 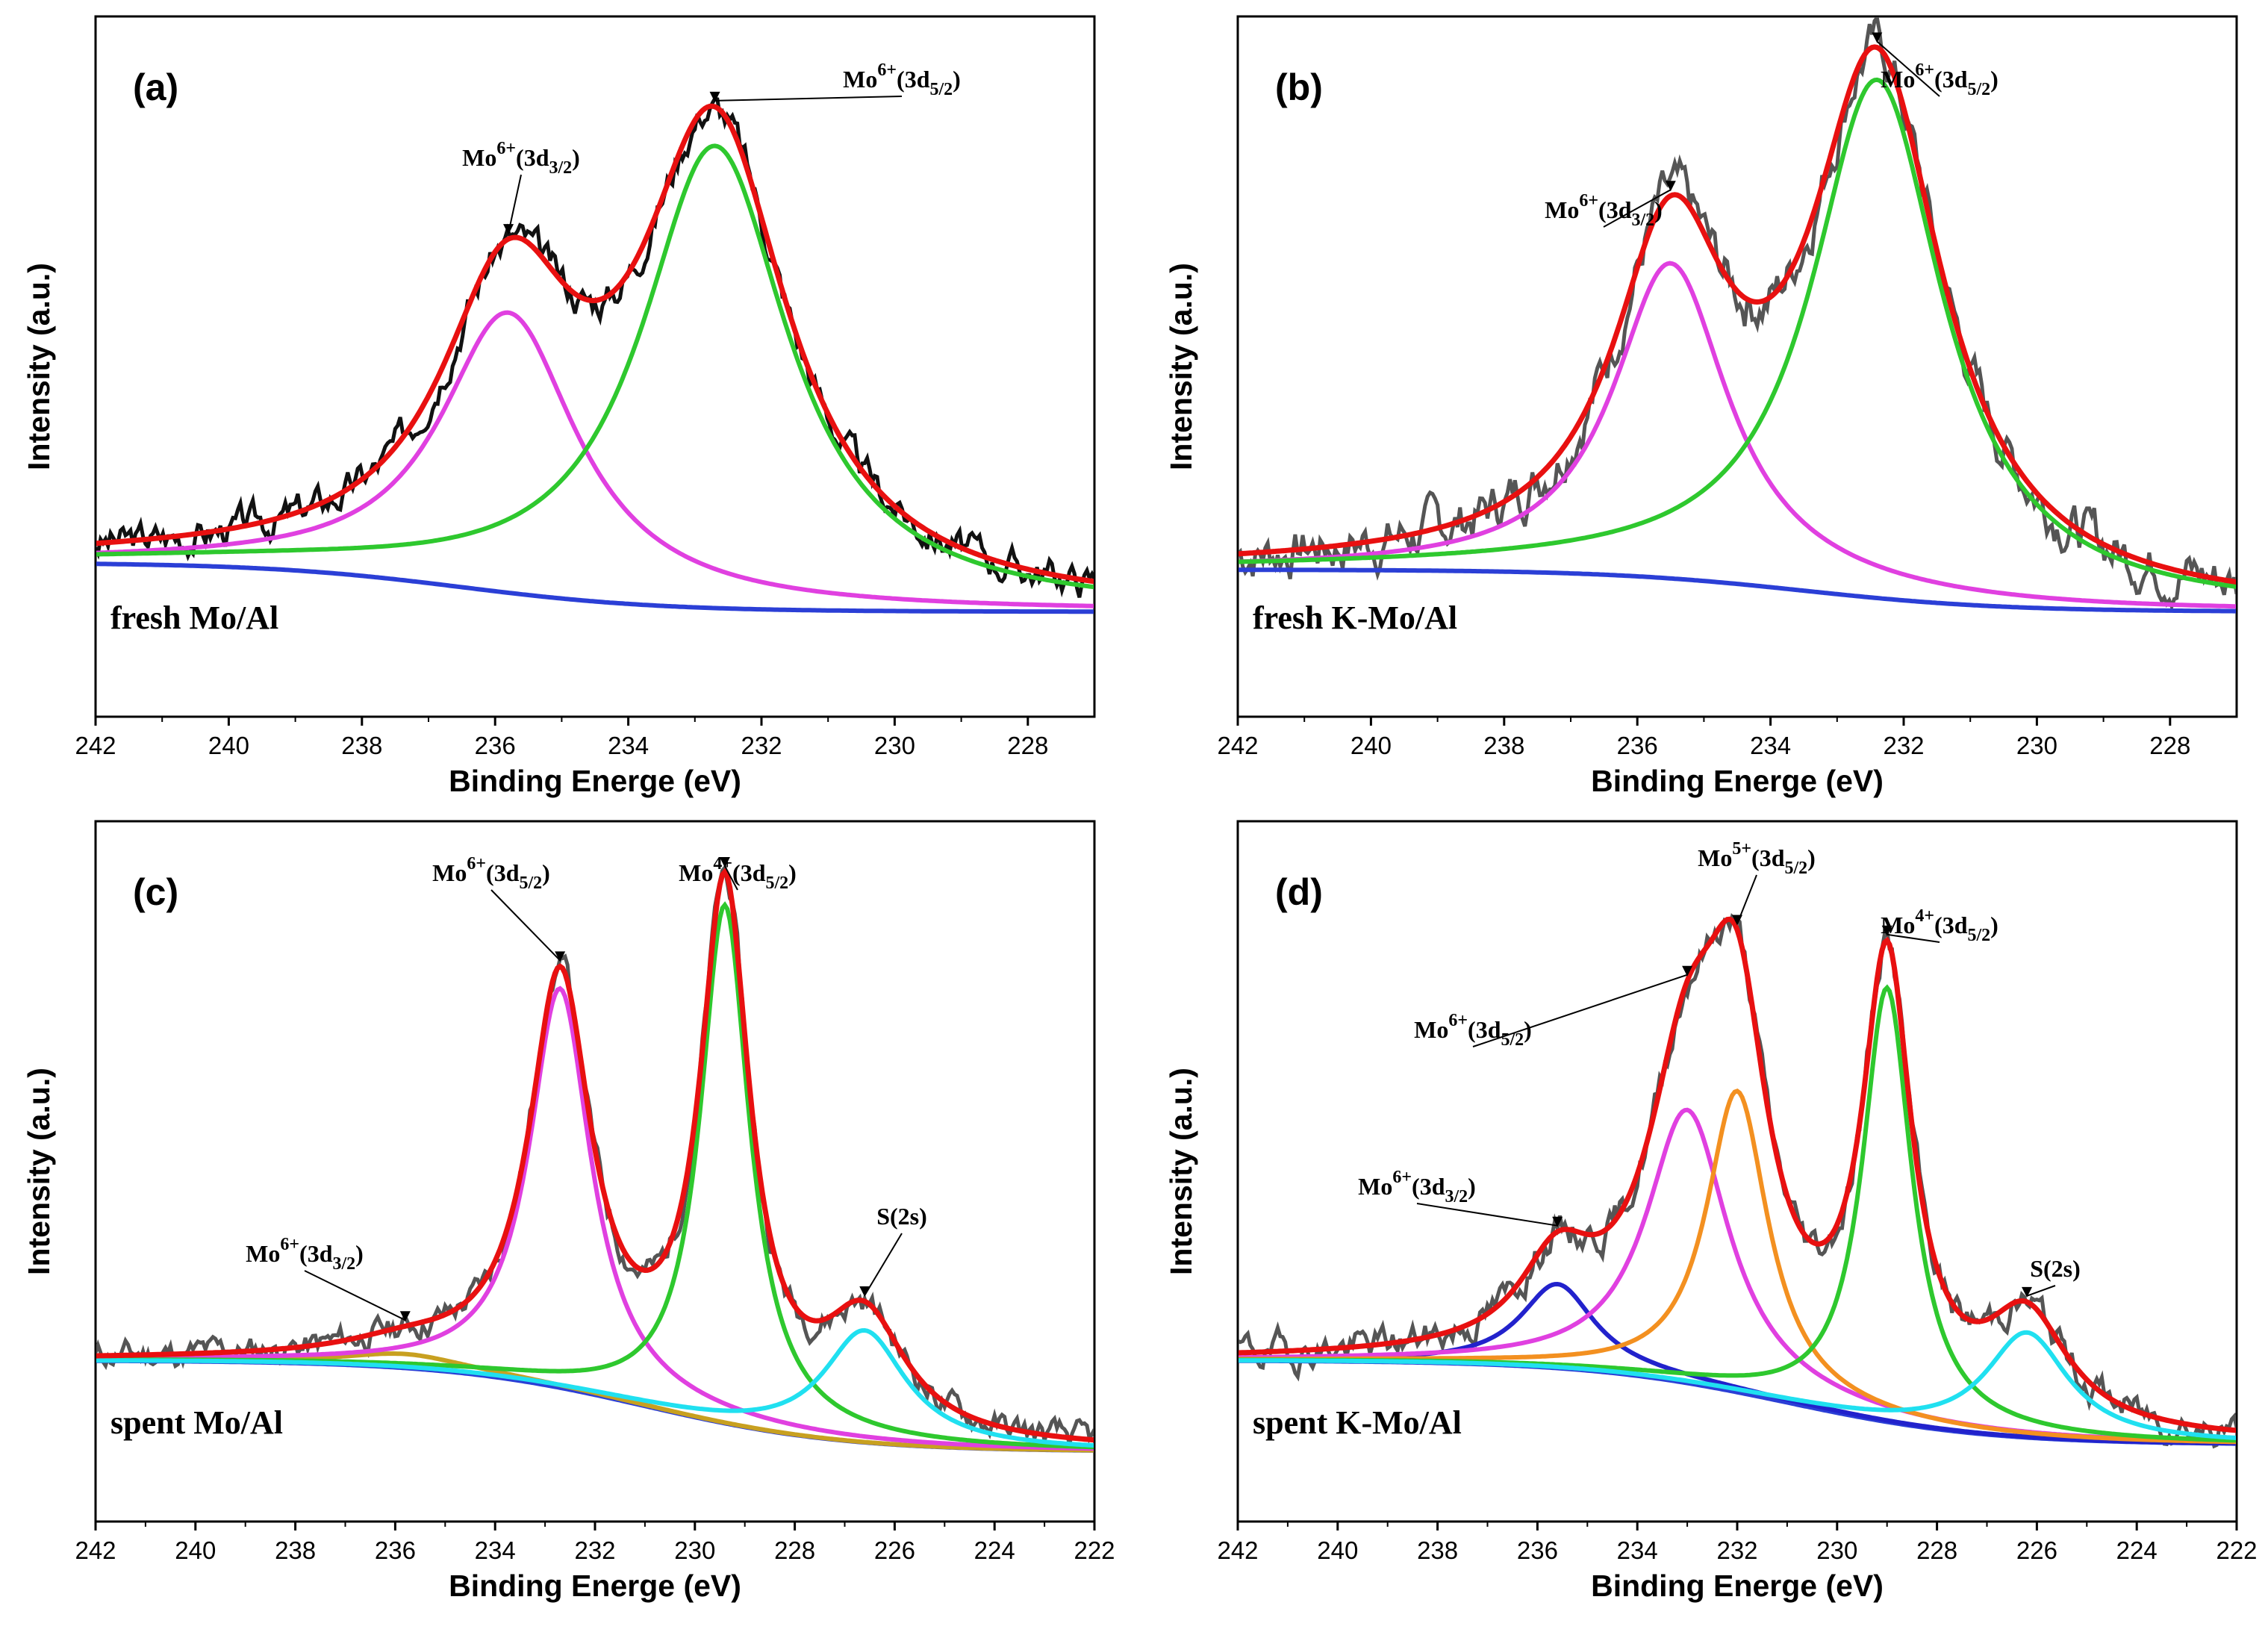 I want to click on sample-label: spent Mo/Al, so click(x=196, y=1422).